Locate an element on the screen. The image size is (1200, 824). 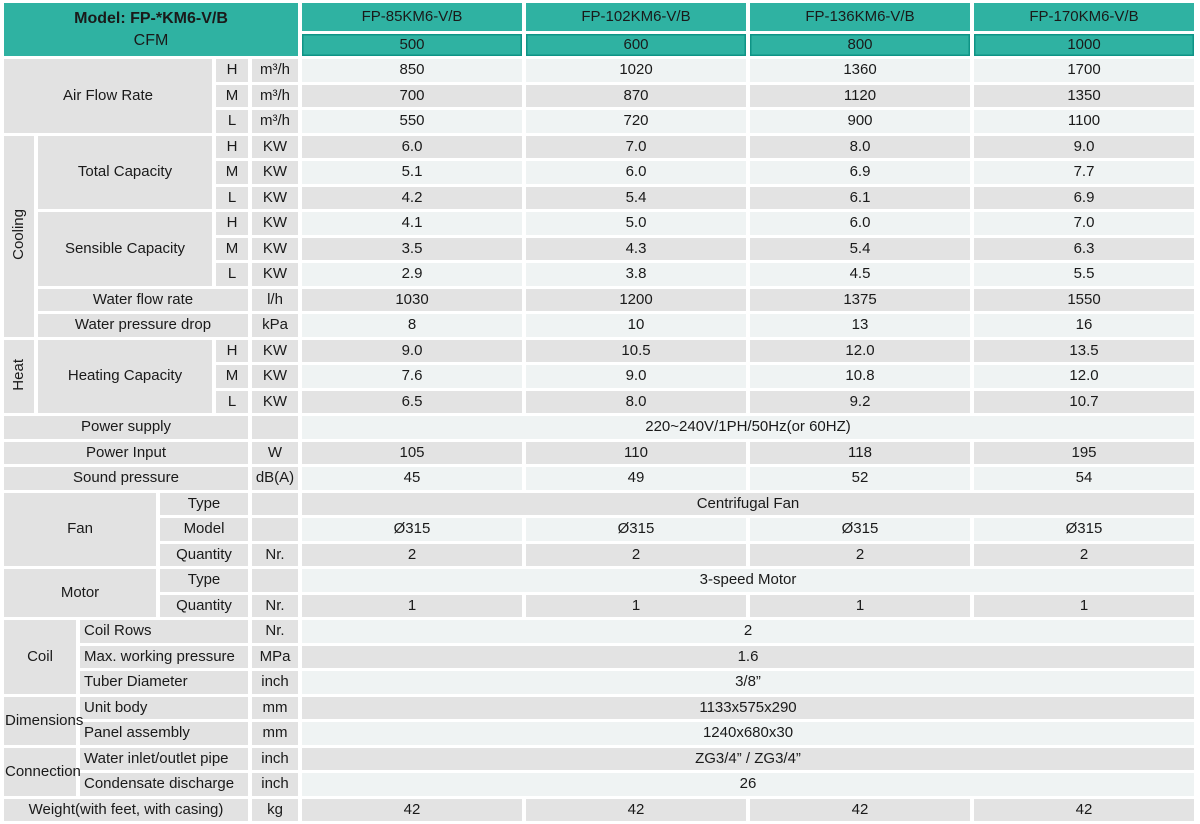
group-label-motor: Motor is located at coordinates (80, 593).